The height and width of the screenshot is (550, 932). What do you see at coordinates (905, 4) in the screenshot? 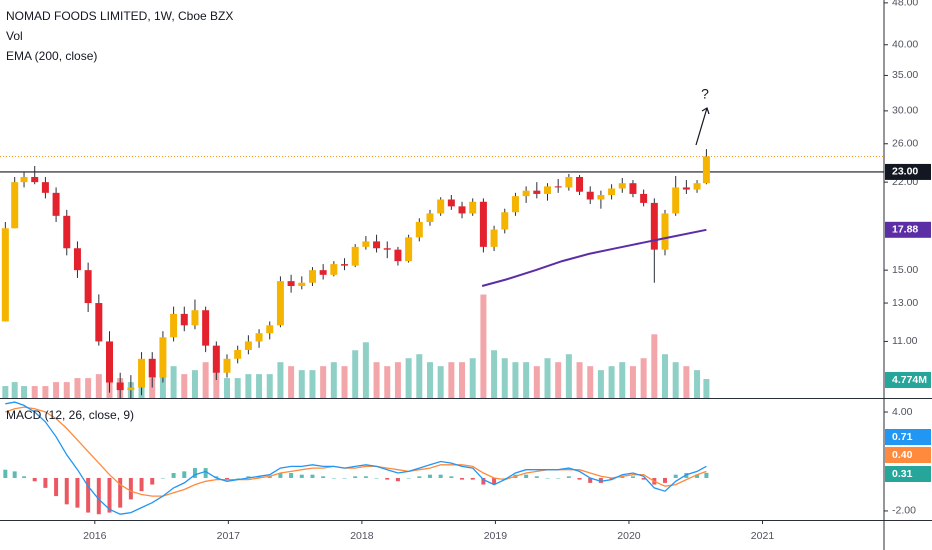
I see `y-tick-label: 48.00` at bounding box center [905, 4].